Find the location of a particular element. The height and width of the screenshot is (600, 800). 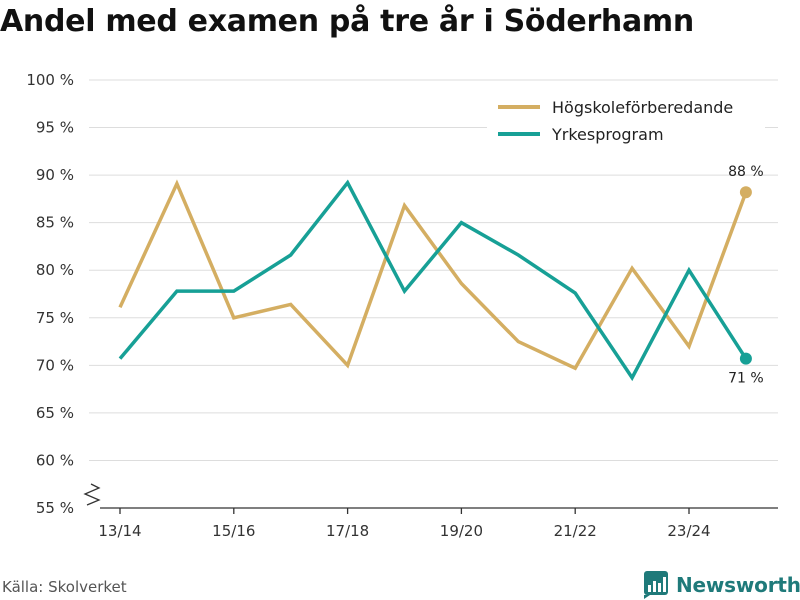

x-tick-label: 21/22 is located at coordinates (575, 531).